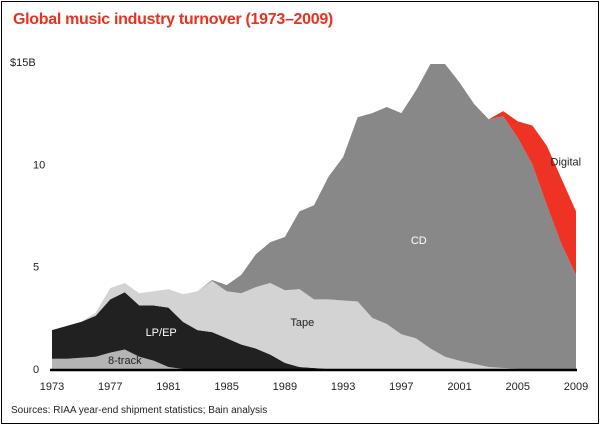  What do you see at coordinates (39, 165) in the screenshot?
I see `y-tick-label: 10` at bounding box center [39, 165].